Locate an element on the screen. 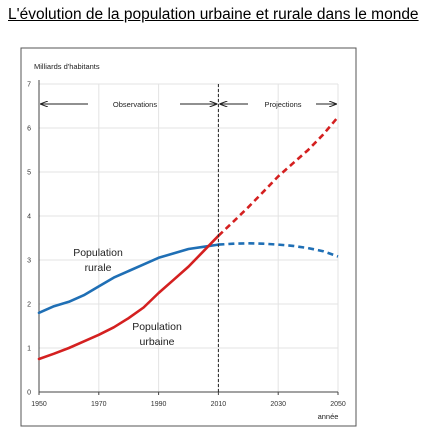 Image resolution: width=448 pixels, height=448 pixels. y-axis-label: Milliards d'habitants is located at coordinates (67, 66).